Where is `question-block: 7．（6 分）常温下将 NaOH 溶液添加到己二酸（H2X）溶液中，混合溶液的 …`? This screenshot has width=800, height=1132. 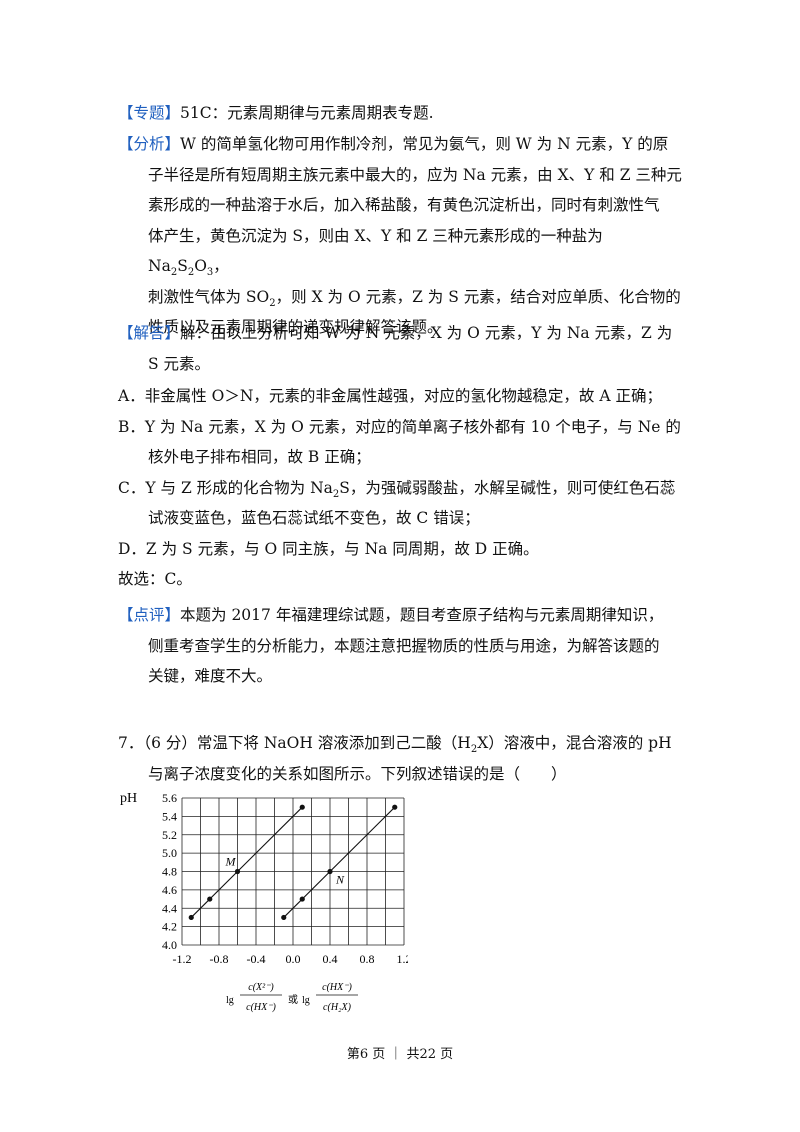
question-block: 7．（6 分）常温下将 NaOH 溶液添加到己二酸（H2X）溶液中，混合溶液的 … is located at coordinates (402, 758).